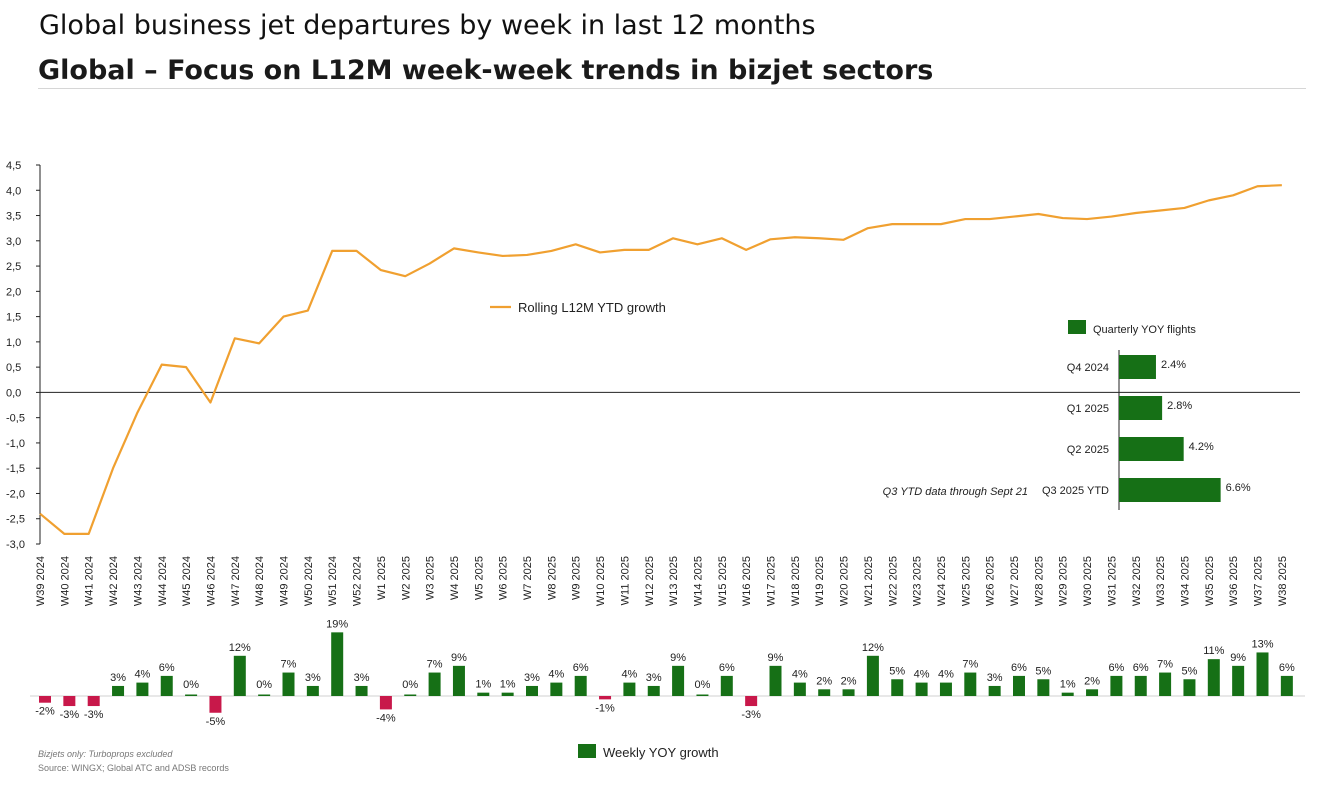  What do you see at coordinates (45, 712) in the screenshot?
I see `weekly-value-label: -2%` at bounding box center [45, 712].